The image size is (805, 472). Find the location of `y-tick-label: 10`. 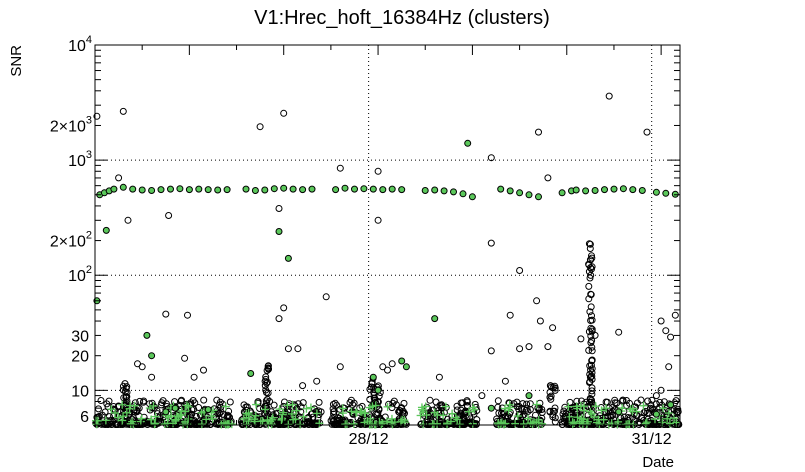

y-tick-label: 10 is located at coordinates (80, 391).